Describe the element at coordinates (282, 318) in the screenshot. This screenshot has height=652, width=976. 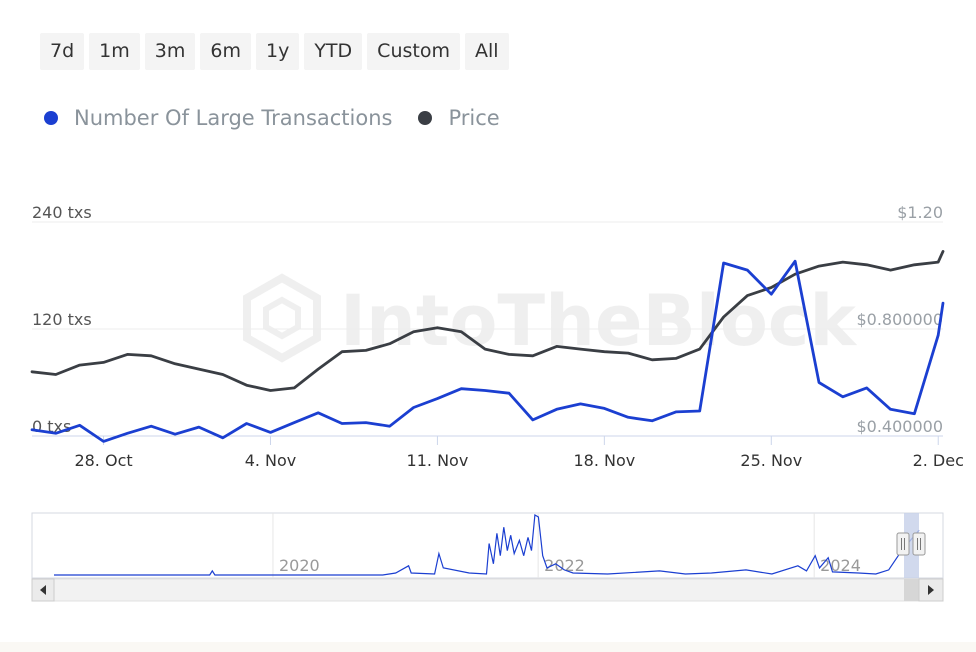
I see `watermark-logo-icon` at that location.